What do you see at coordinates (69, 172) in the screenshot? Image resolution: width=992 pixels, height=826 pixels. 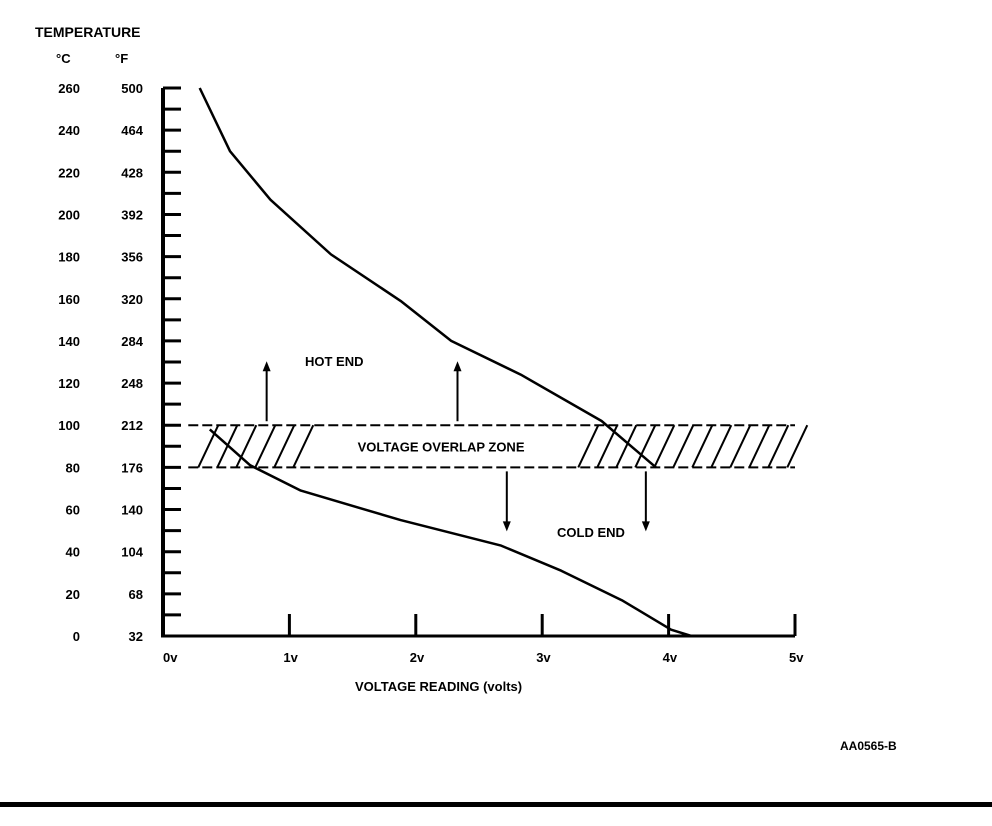 I see `y-tick-label-celsius: 220` at bounding box center [69, 172].